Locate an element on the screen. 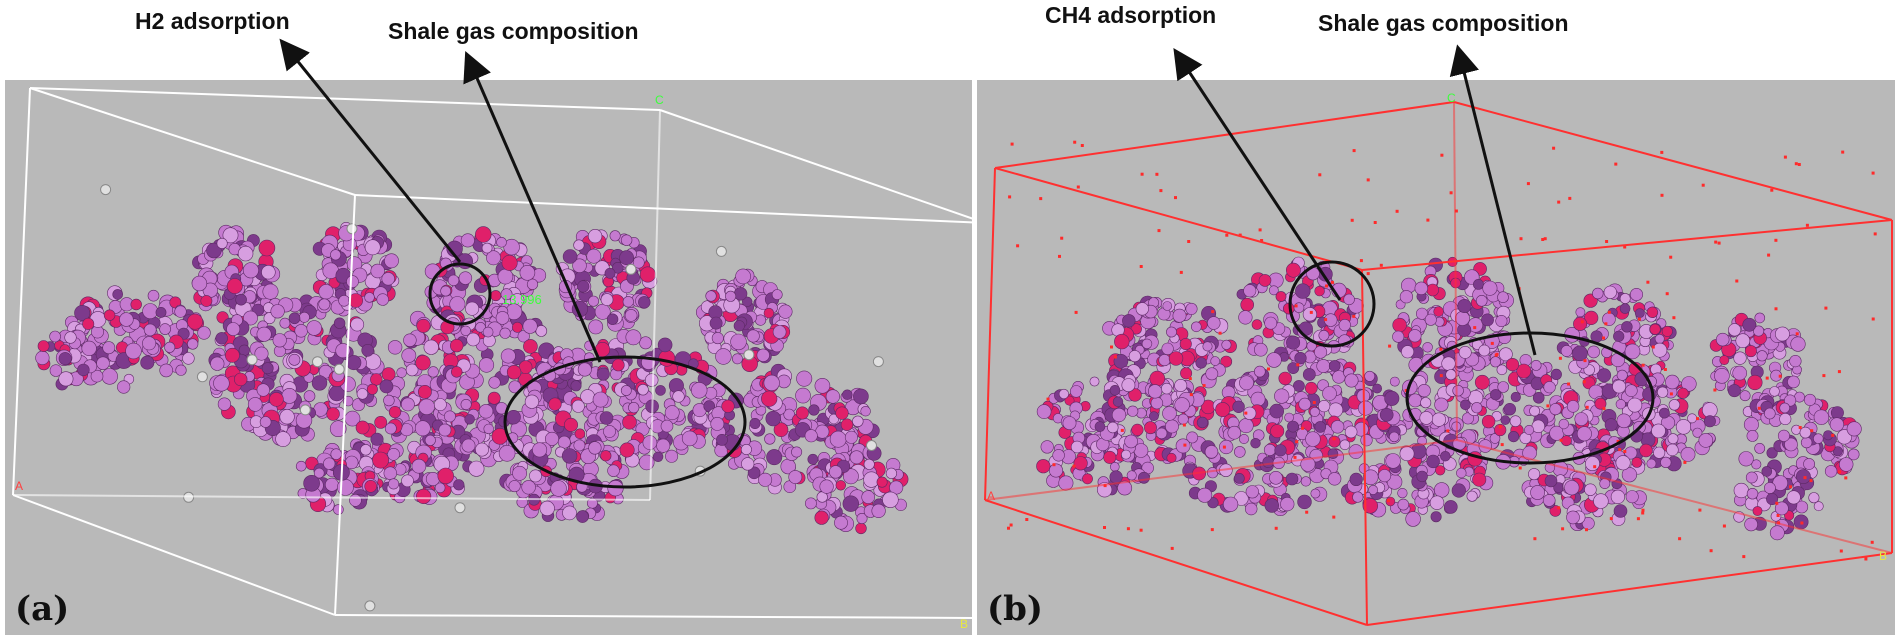  axis-c-label-b: C is located at coordinates (1451, 98).